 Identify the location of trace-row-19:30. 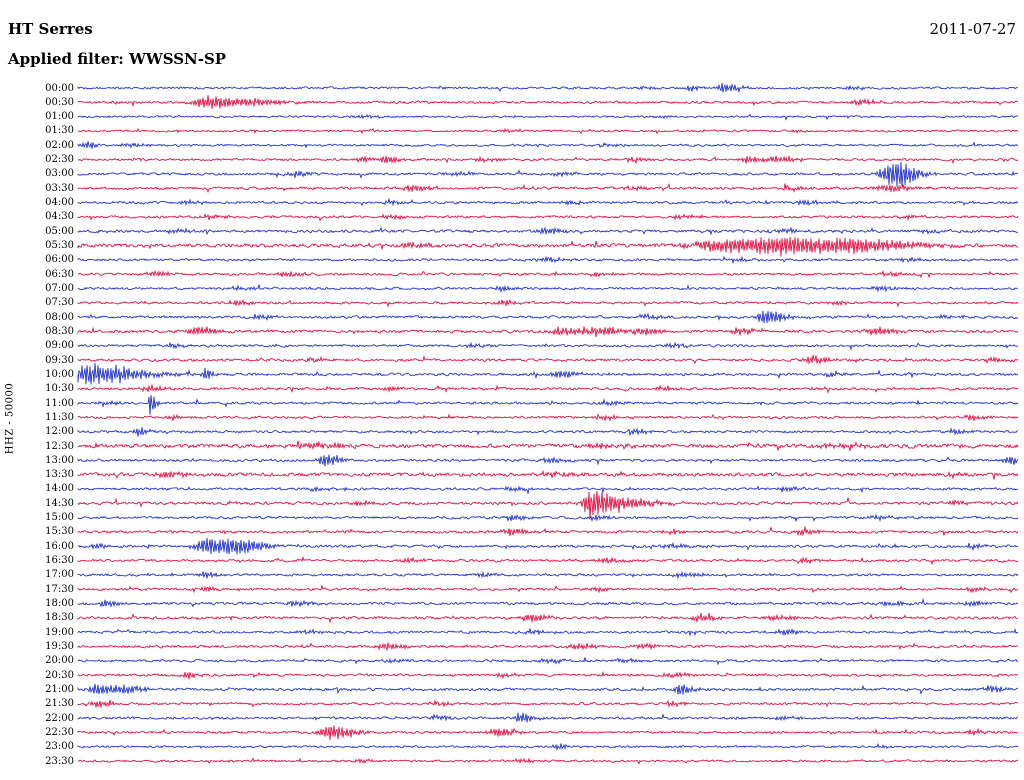
(548, 647).